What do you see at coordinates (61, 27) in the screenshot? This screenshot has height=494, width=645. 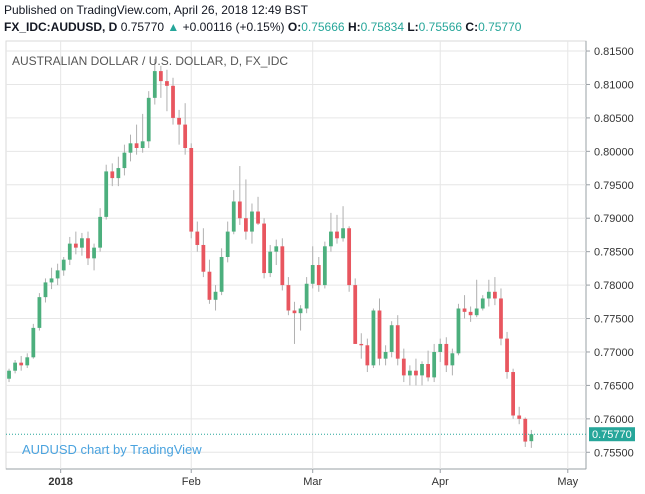 I see `symbol-name: FX_IDC:AUDUSD, D` at bounding box center [61, 27].